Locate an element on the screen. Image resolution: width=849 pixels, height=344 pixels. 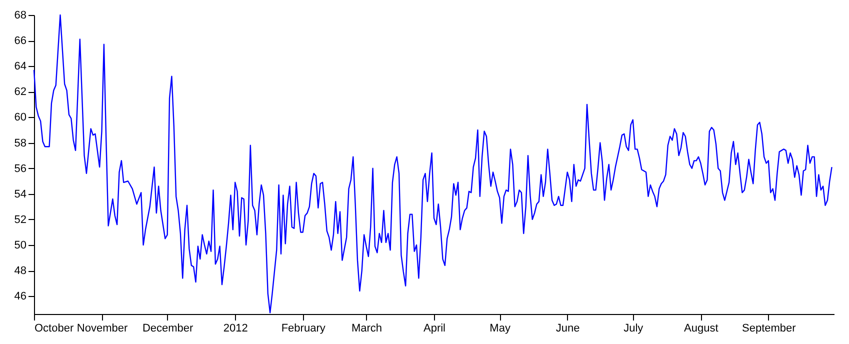
y-tick-label: 48 is located at coordinates (20, 271).